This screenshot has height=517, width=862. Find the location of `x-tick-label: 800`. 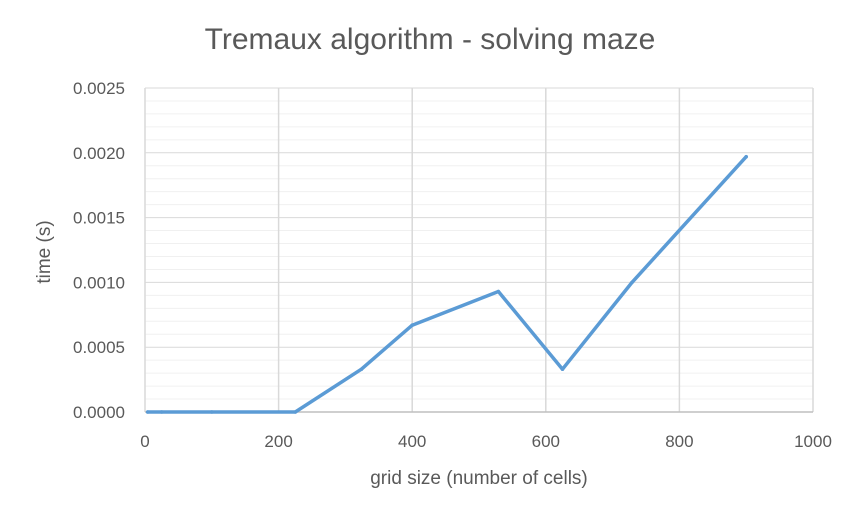

x-tick-label: 800 is located at coordinates (679, 441).